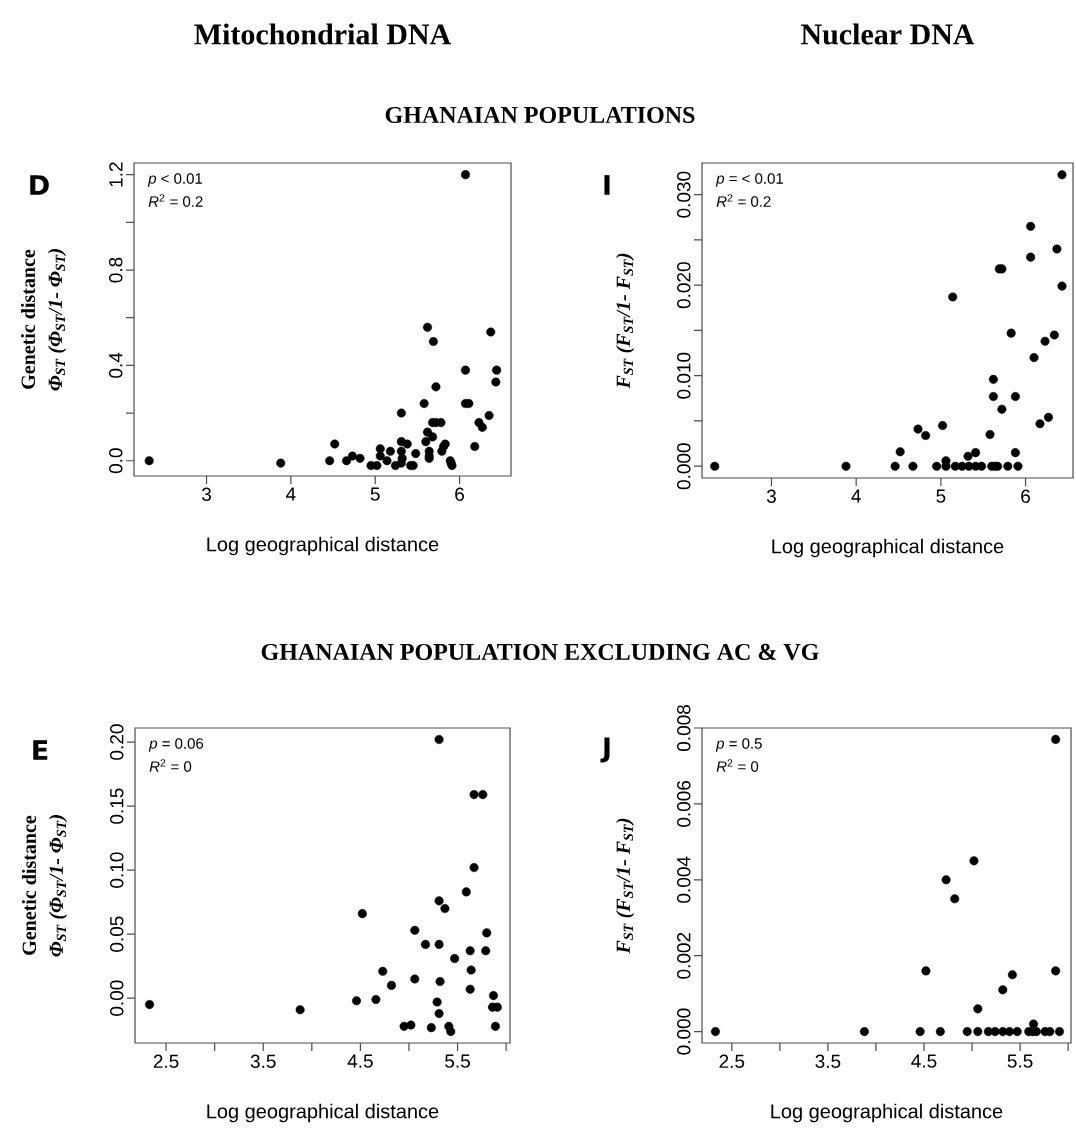  What do you see at coordinates (605, 750) in the screenshot?
I see `text: J` at bounding box center [605, 750].